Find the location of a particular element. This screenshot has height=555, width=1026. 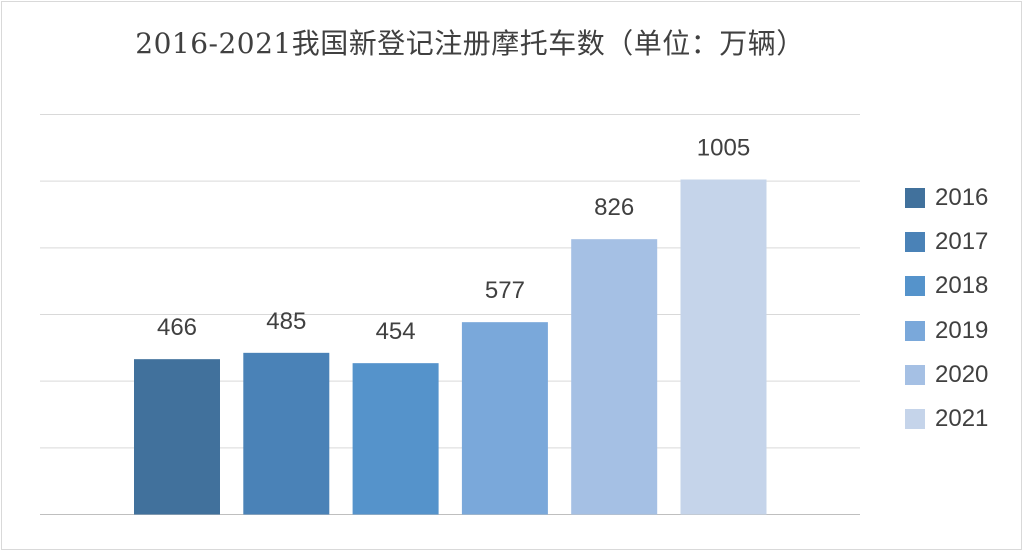

legend-label: 2019 is located at coordinates (962, 330).